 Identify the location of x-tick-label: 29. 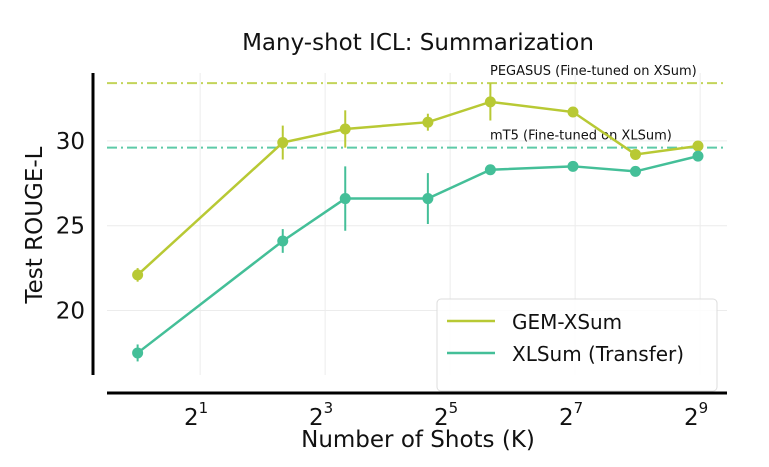
(696, 415).